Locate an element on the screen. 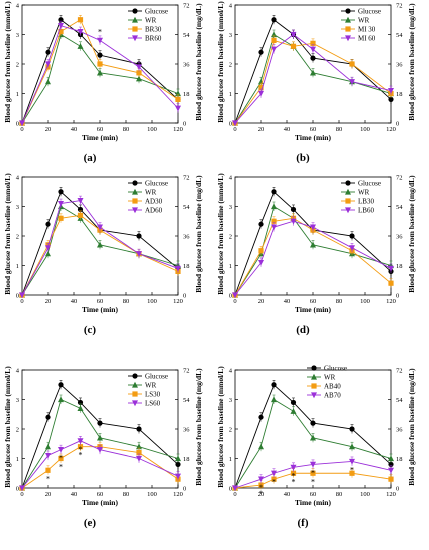 The height and width of the screenshot is (550, 429). y-right-tick-label: 36 is located at coordinates (186, 429).